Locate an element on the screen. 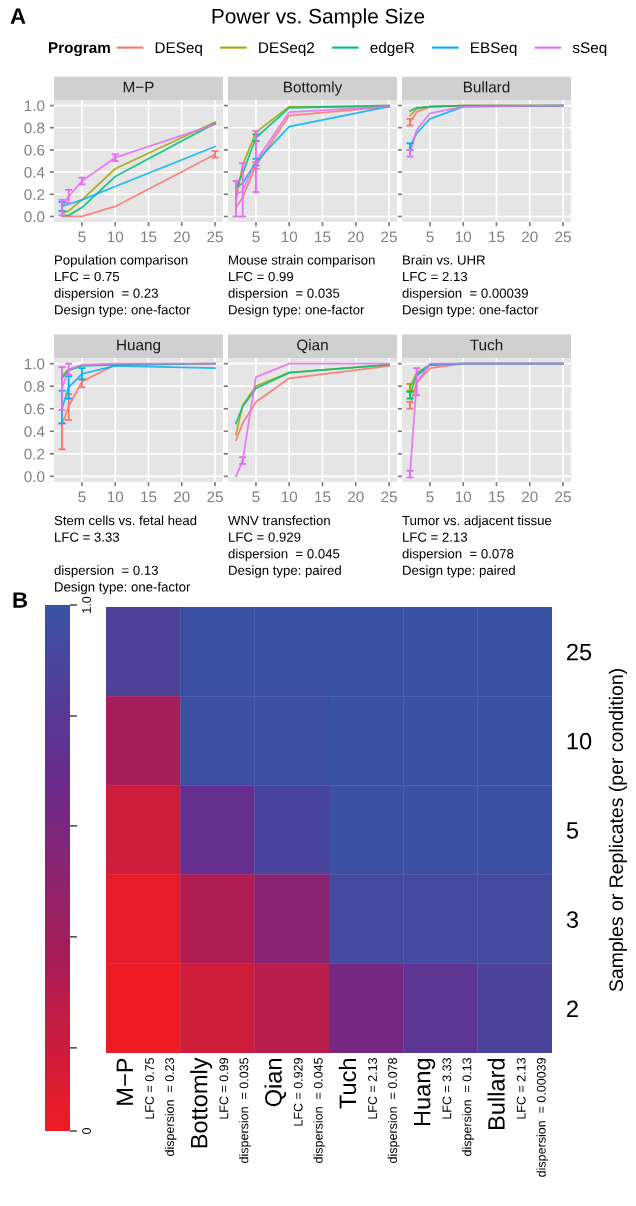 The image size is (636, 1206). y-tick-label: 25 is located at coordinates (579, 652).